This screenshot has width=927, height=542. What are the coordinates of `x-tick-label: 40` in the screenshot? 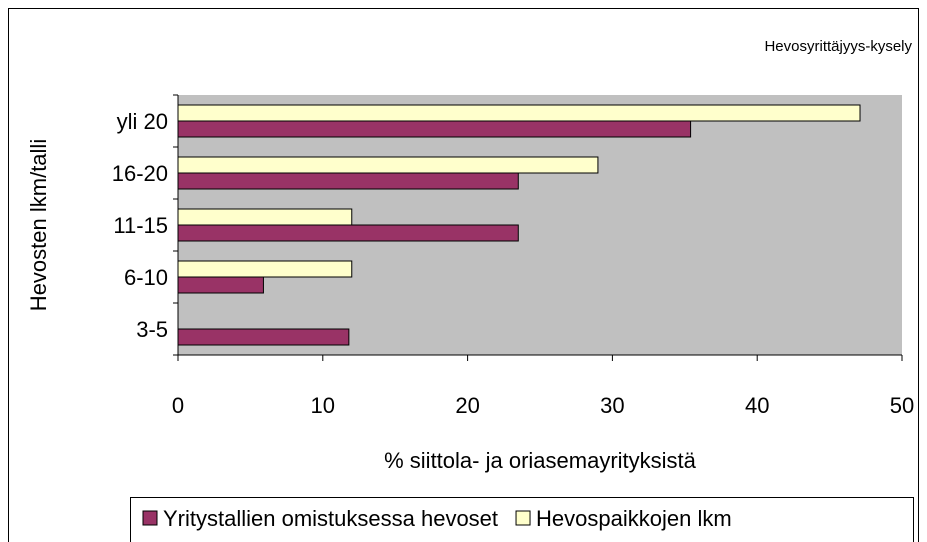 It's located at (757, 405).